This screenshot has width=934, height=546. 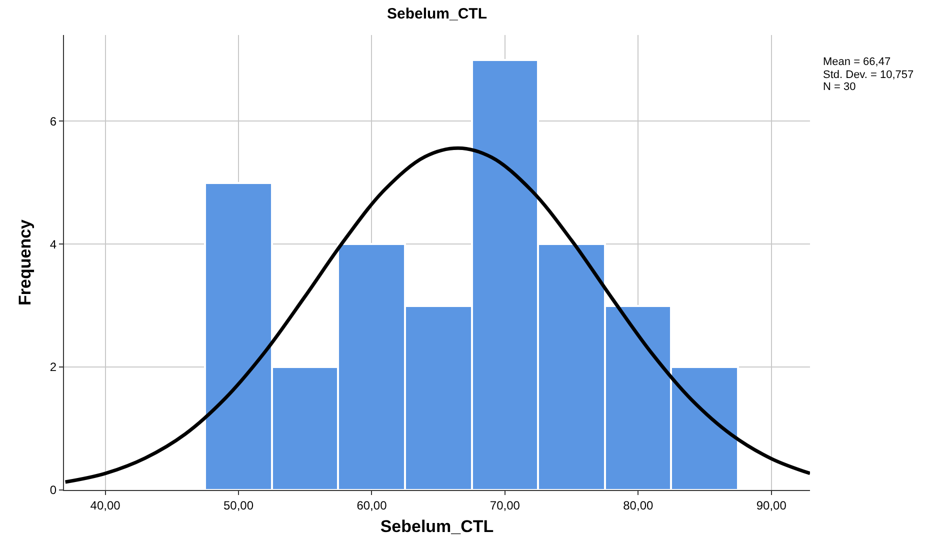 I want to click on text: Mean = 66,47, so click(x=857, y=62).